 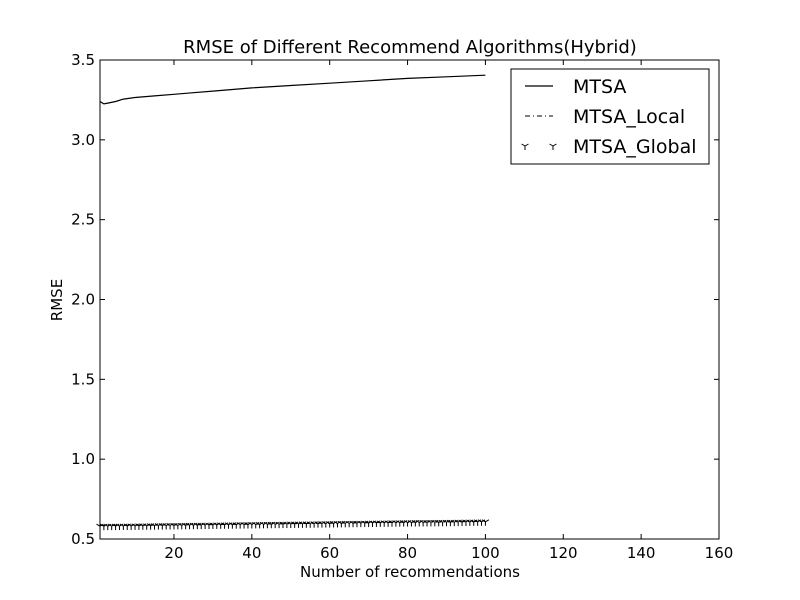 I want to click on legend-marker-mtsa-global-a, so click(x=525, y=146).